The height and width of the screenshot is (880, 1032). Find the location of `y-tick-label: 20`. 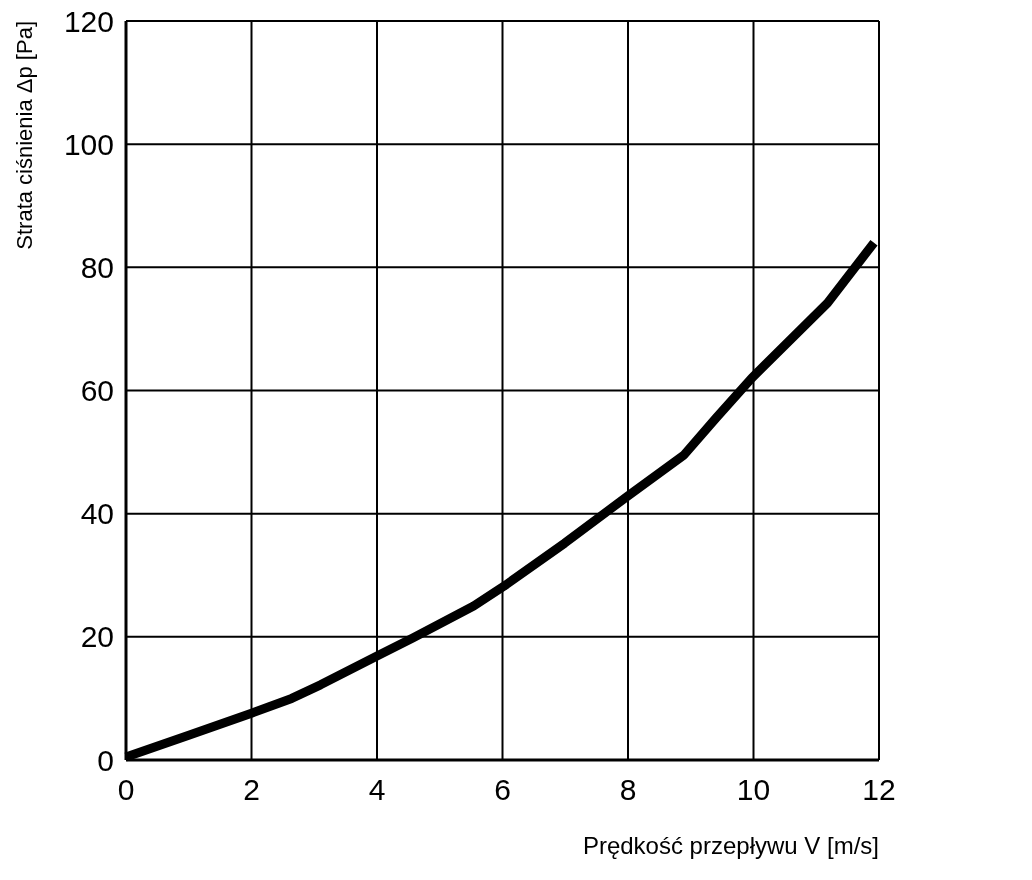

y-tick-label: 20 is located at coordinates (97, 637).